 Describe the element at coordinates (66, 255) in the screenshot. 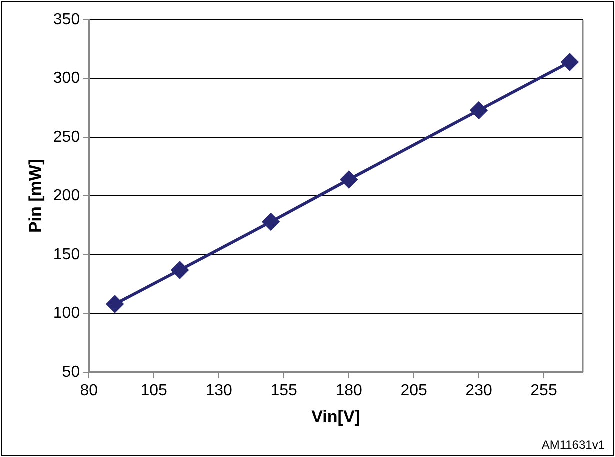

I see `y-tick-label: 150` at that location.